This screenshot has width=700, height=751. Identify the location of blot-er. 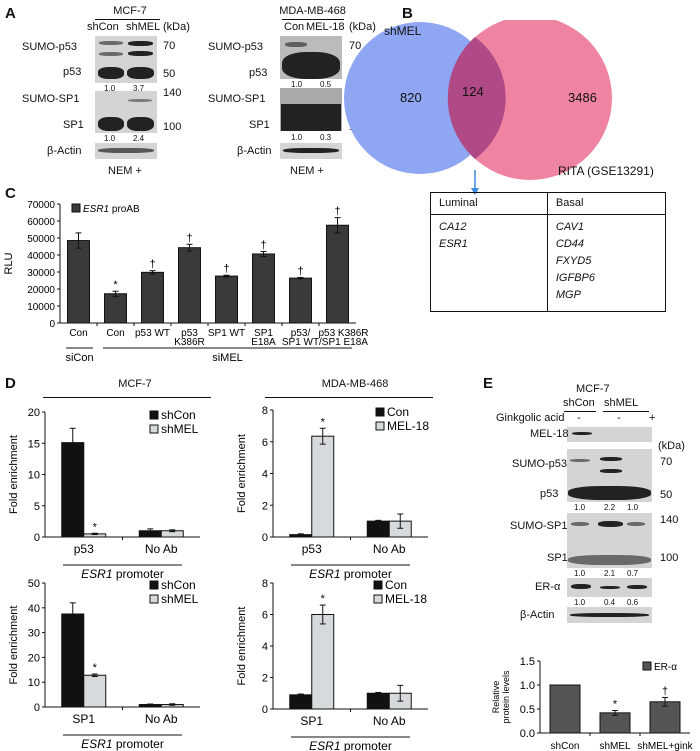
(609, 587).